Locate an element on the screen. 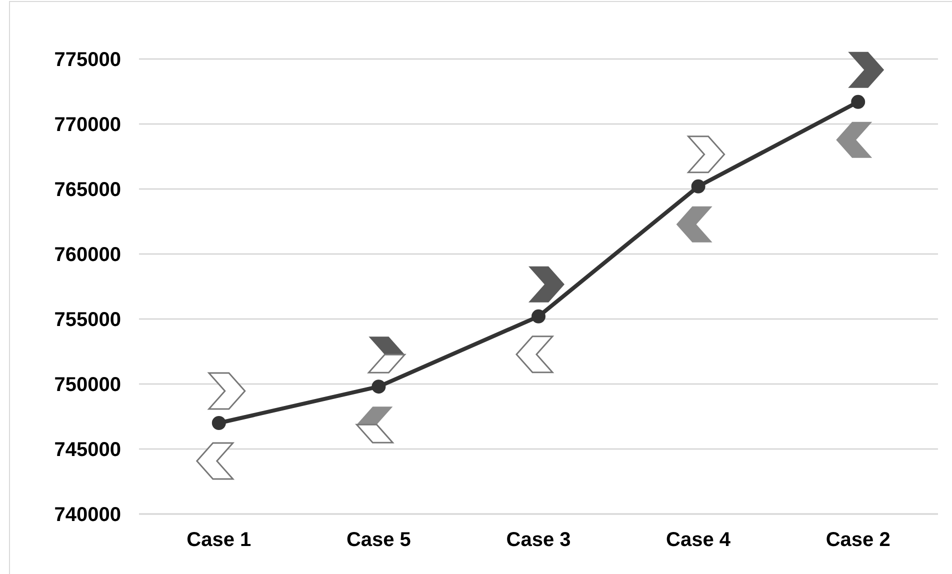 This screenshot has width=952, height=574. x-tick-label: Case 3 is located at coordinates (538, 540).